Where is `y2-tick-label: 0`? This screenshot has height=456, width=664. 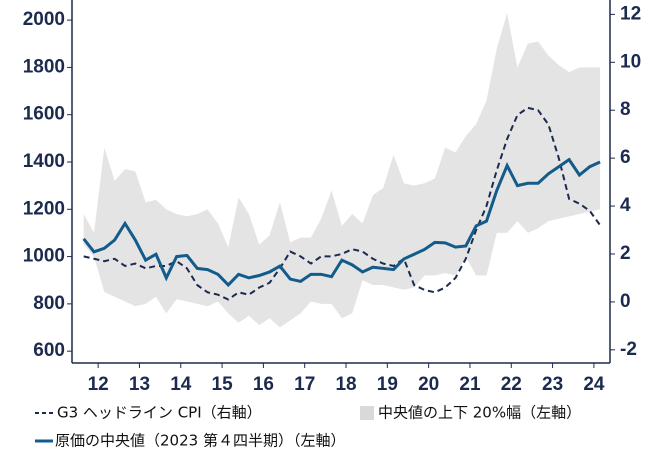
y2-tick-label: 0 is located at coordinates (625, 301).